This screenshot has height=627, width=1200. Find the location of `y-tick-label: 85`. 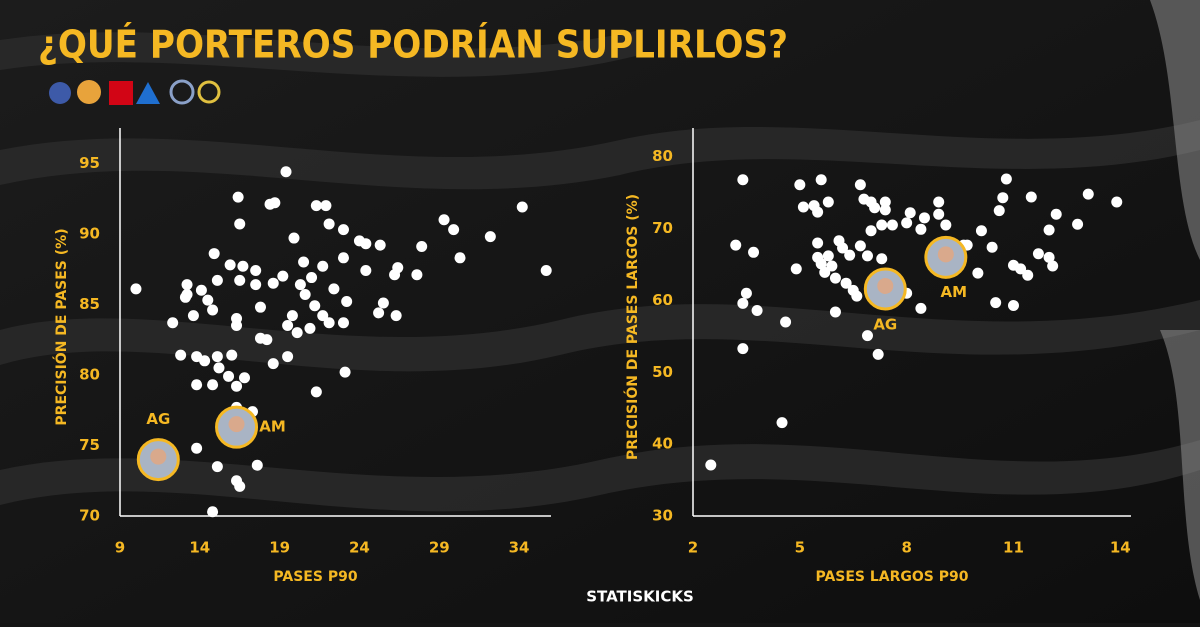

y-tick-label: 85 is located at coordinates (89, 304).